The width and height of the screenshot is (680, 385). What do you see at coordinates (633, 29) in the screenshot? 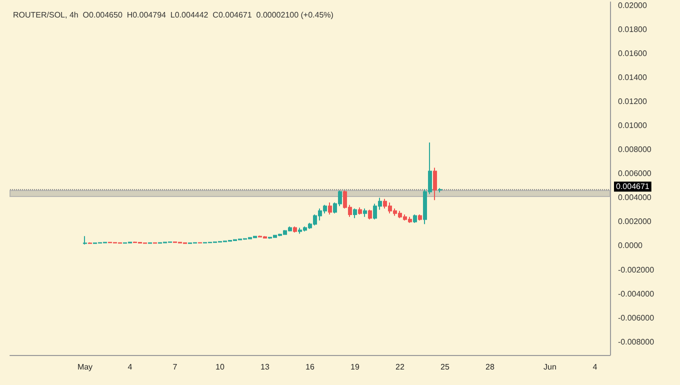
I see `y-tick-label: 0.01800` at bounding box center [633, 29].